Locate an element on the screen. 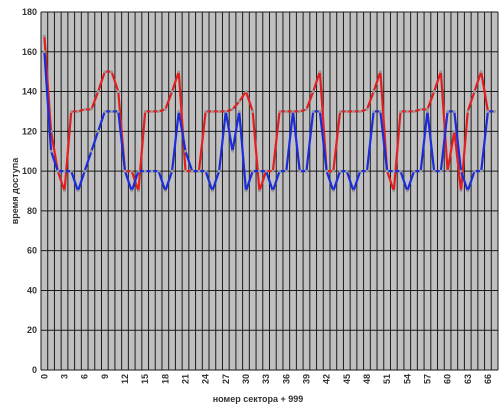 This screenshot has width=500, height=412. x-tick-label: 66 is located at coordinates (488, 379).